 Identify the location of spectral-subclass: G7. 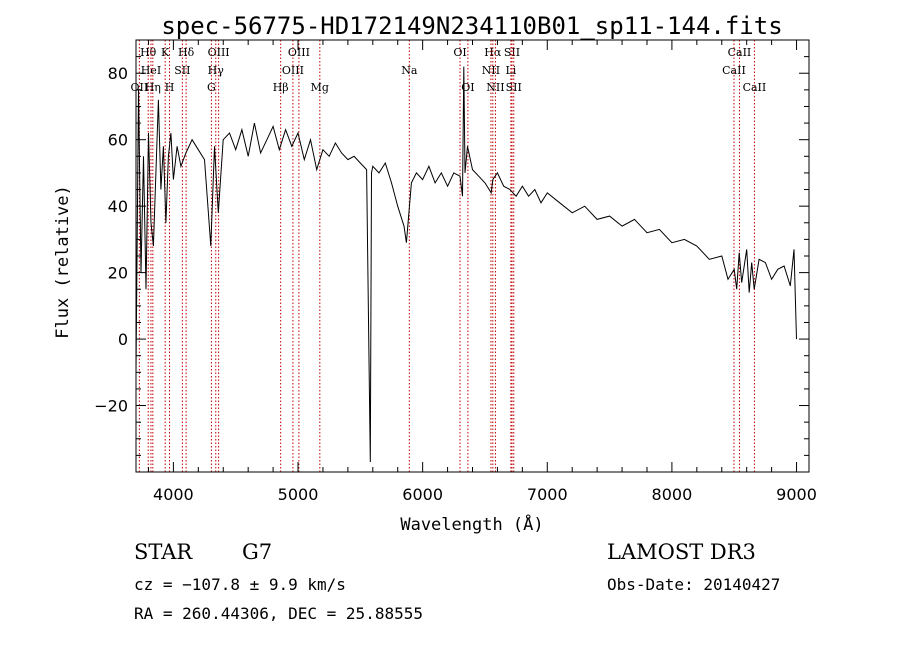
(257, 552).